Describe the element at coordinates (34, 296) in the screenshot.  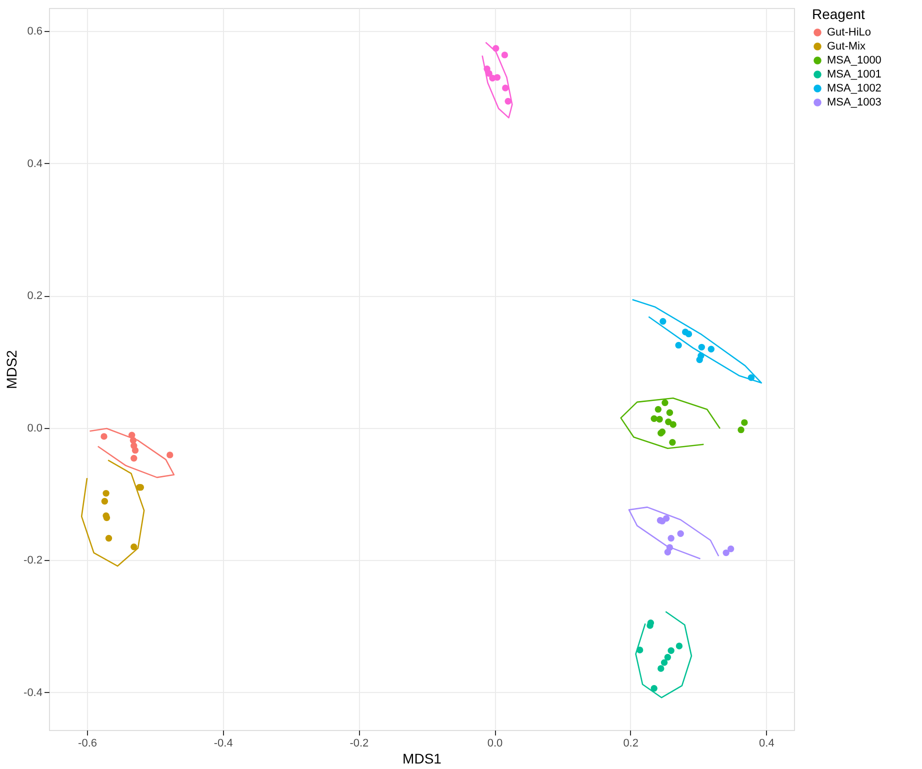
I see `y-tick-label: 0.2` at that location.